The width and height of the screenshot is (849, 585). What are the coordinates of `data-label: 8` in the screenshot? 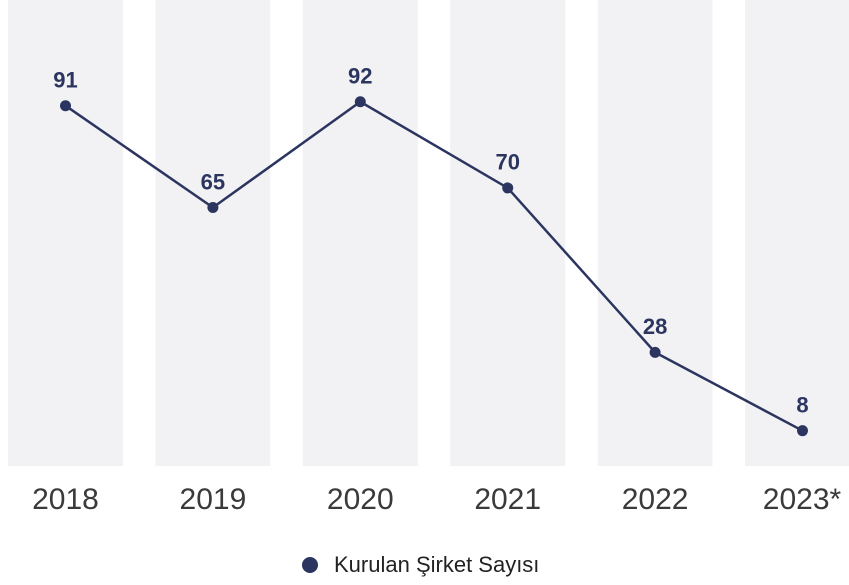 It's located at (802, 404).